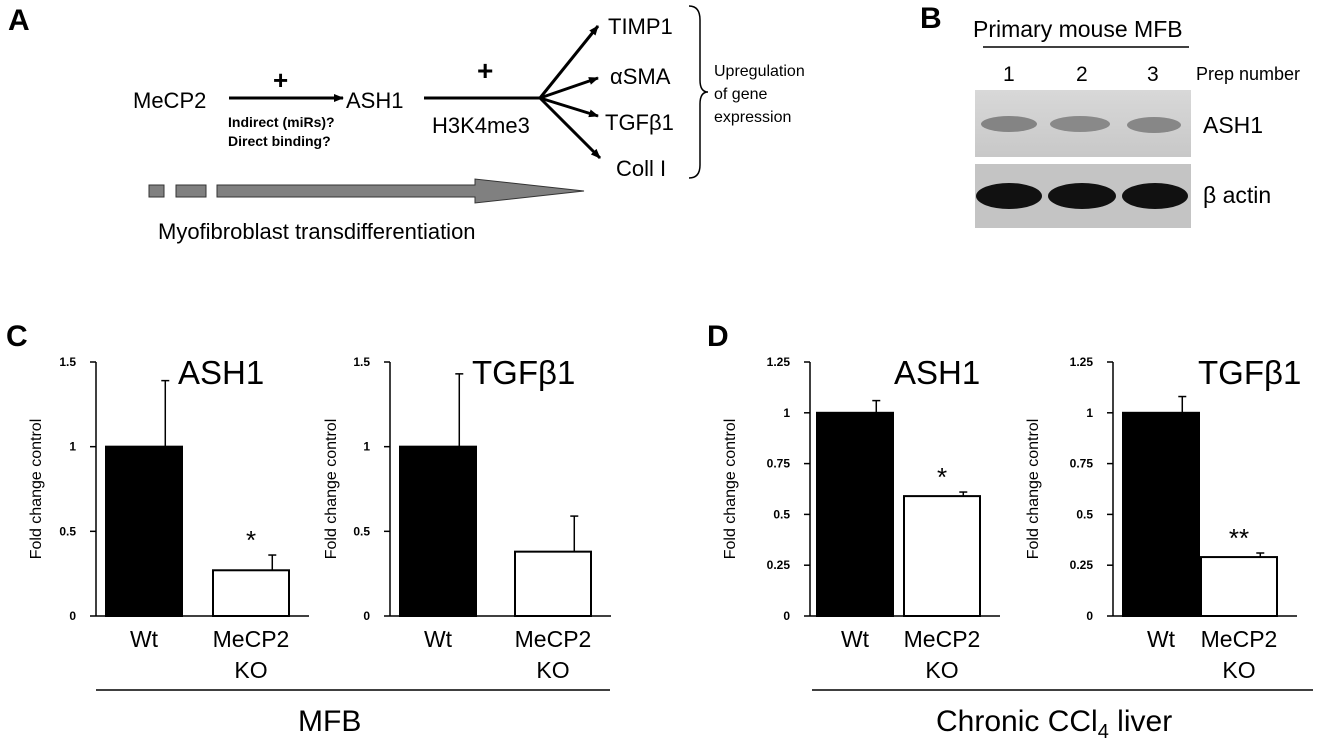 The height and width of the screenshot is (741, 1333). I want to click on arrow-to-coll1, so click(570, 128).